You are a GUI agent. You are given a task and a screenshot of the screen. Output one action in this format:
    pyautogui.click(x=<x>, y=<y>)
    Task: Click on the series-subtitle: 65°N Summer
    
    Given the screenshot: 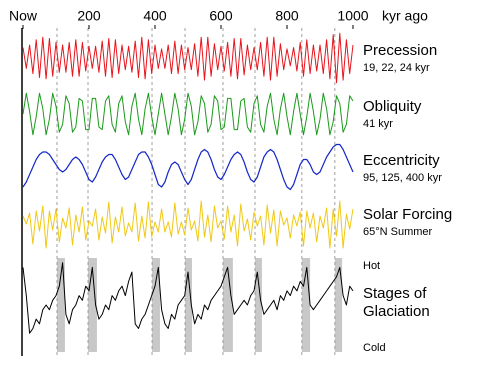 What is the action you would take?
    pyautogui.click(x=398, y=232)
    